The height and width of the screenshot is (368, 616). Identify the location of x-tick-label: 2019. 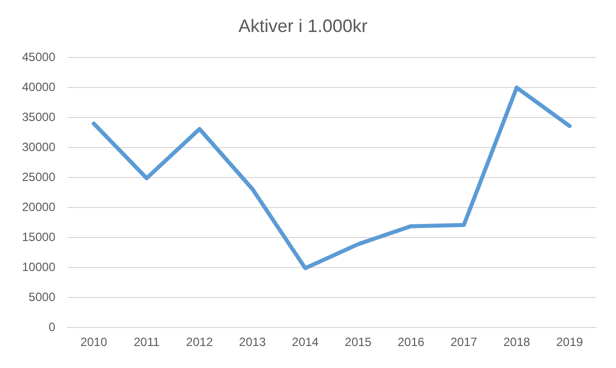
(570, 342).